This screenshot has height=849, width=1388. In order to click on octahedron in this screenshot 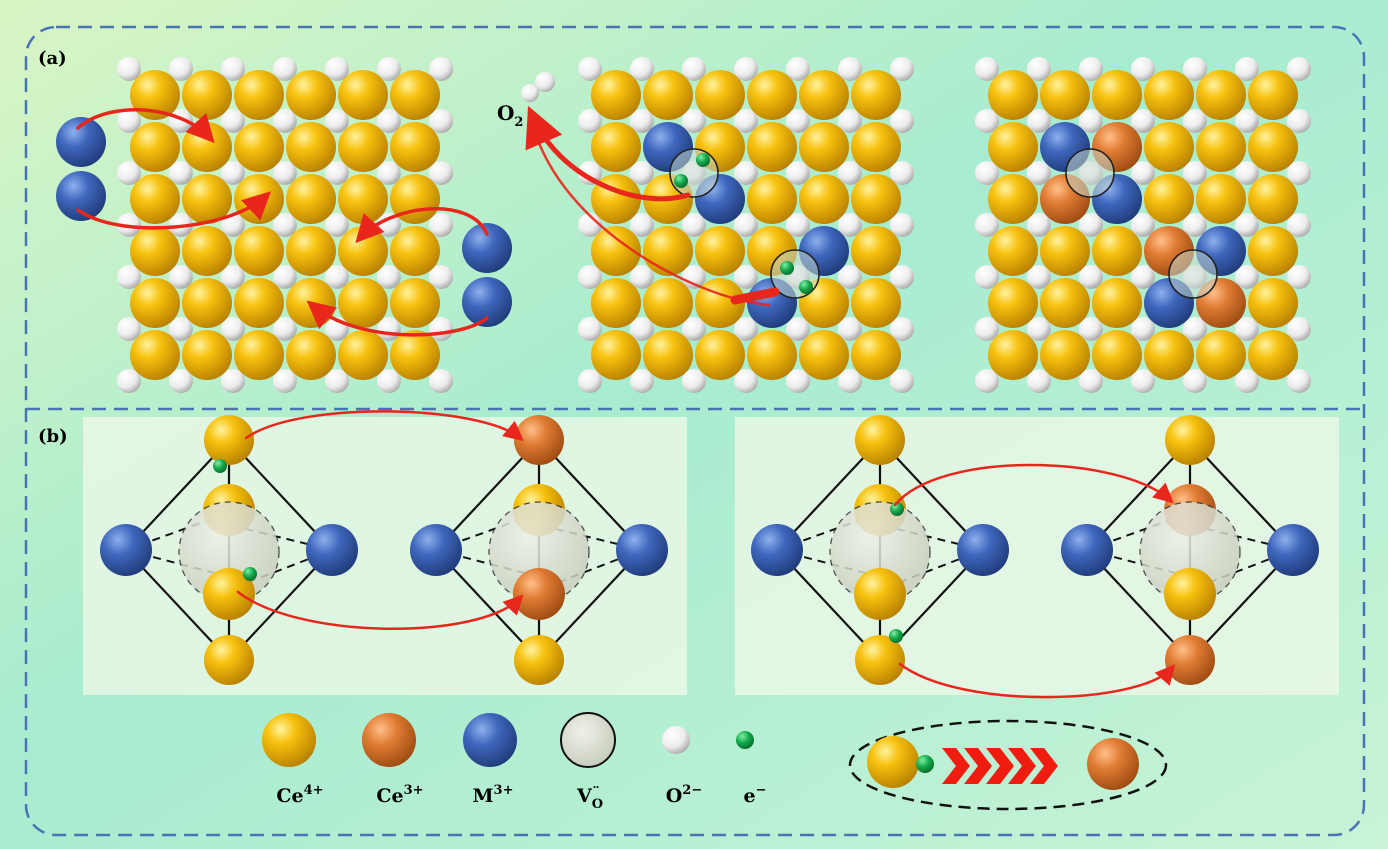, I will do `click(880, 550)`.